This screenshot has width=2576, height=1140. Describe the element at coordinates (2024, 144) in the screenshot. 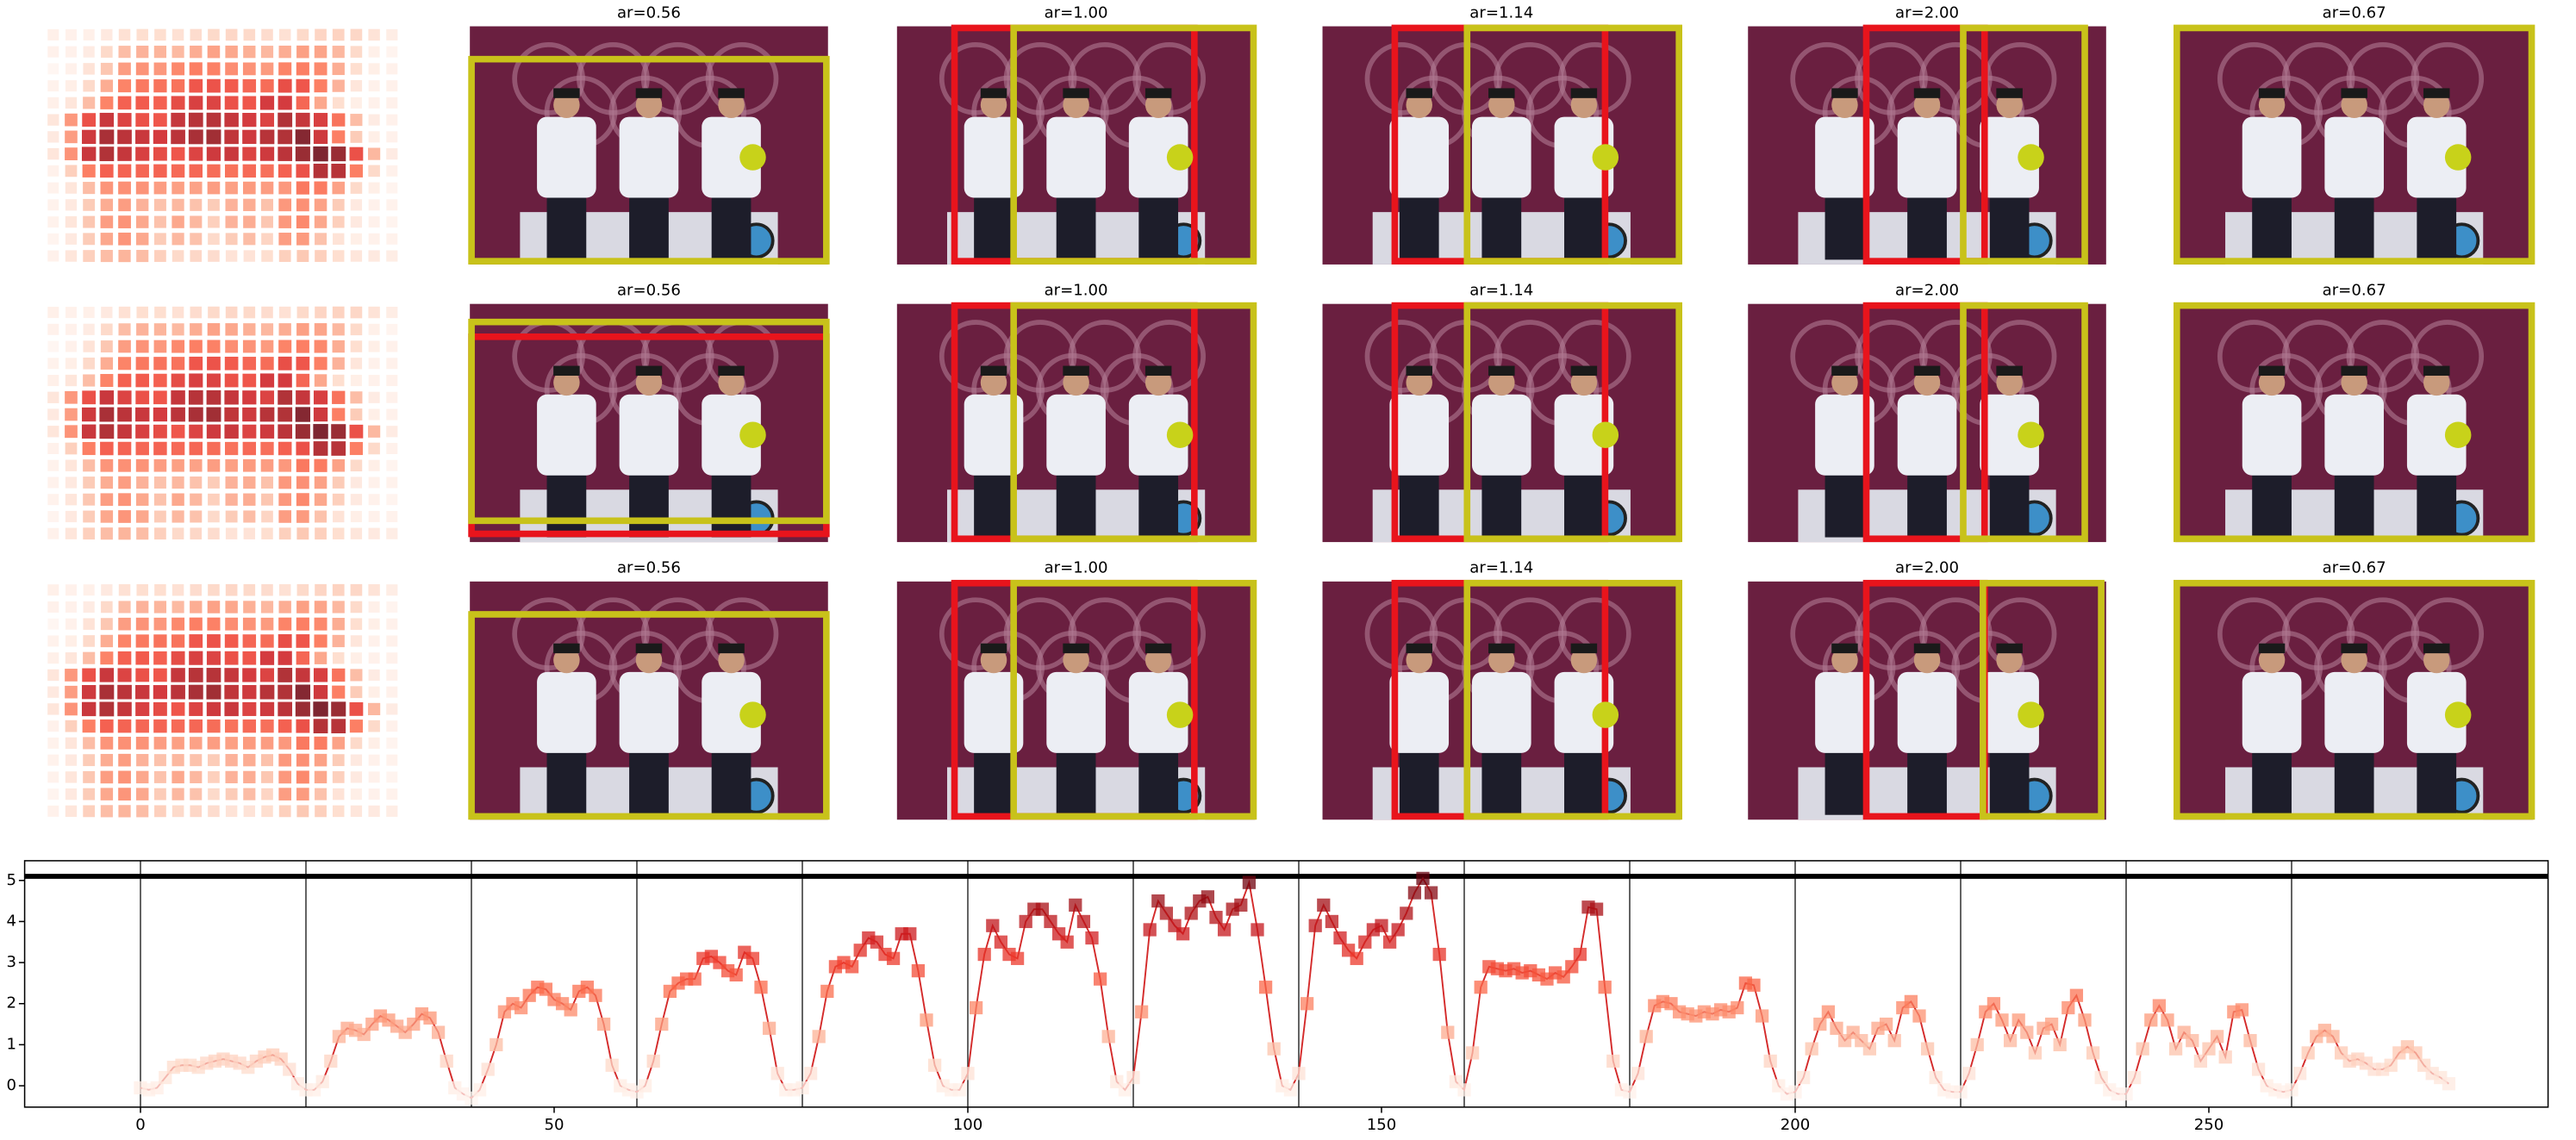

I see `yellow-box` at that location.